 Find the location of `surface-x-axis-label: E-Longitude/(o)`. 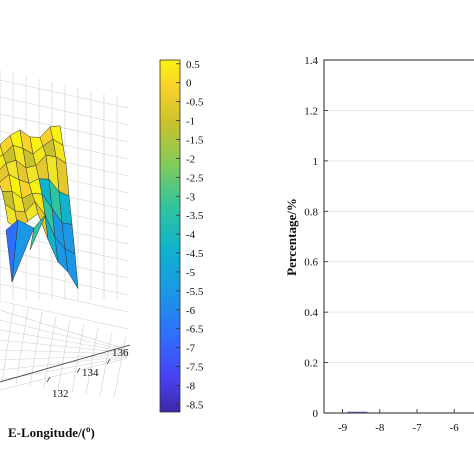

surface-x-axis-label: E-Longitude/(o) is located at coordinates (51, 432).